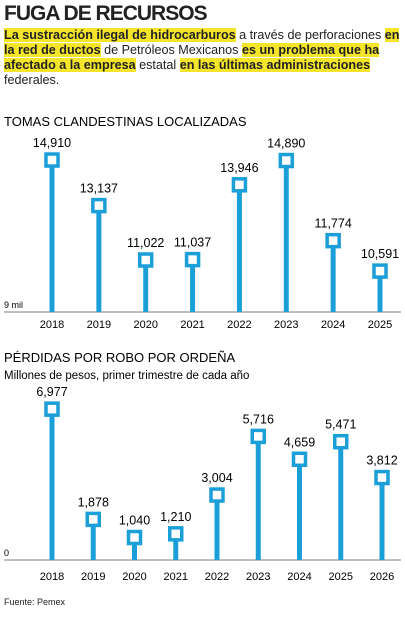 The height and width of the screenshot is (620, 405). Describe the element at coordinates (381, 461) in the screenshot. I see `value-label: 3,812` at that location.